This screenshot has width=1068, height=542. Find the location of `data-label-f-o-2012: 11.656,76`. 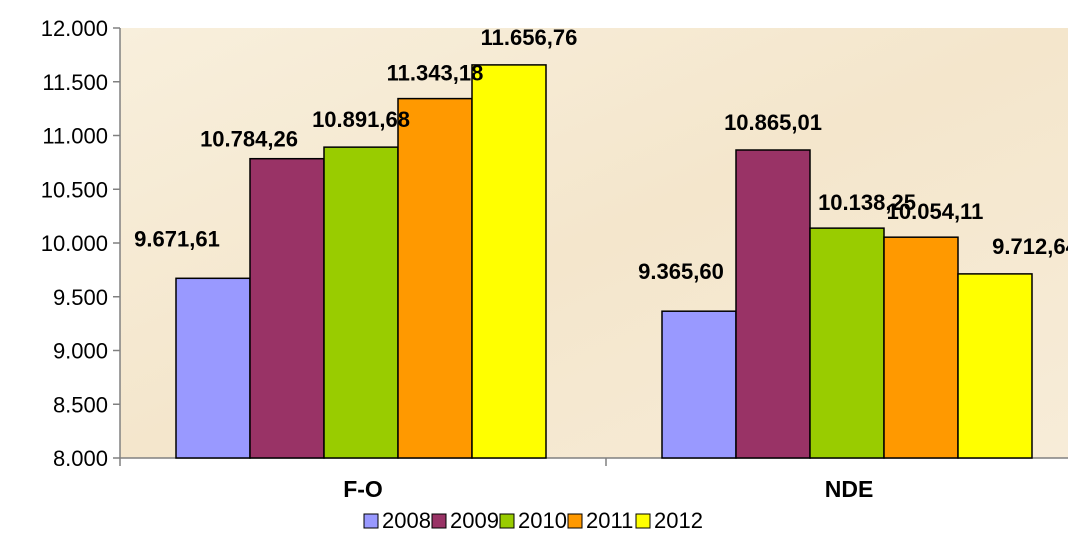

data-label-f-o-2012: 11.656,76 is located at coordinates (529, 37).